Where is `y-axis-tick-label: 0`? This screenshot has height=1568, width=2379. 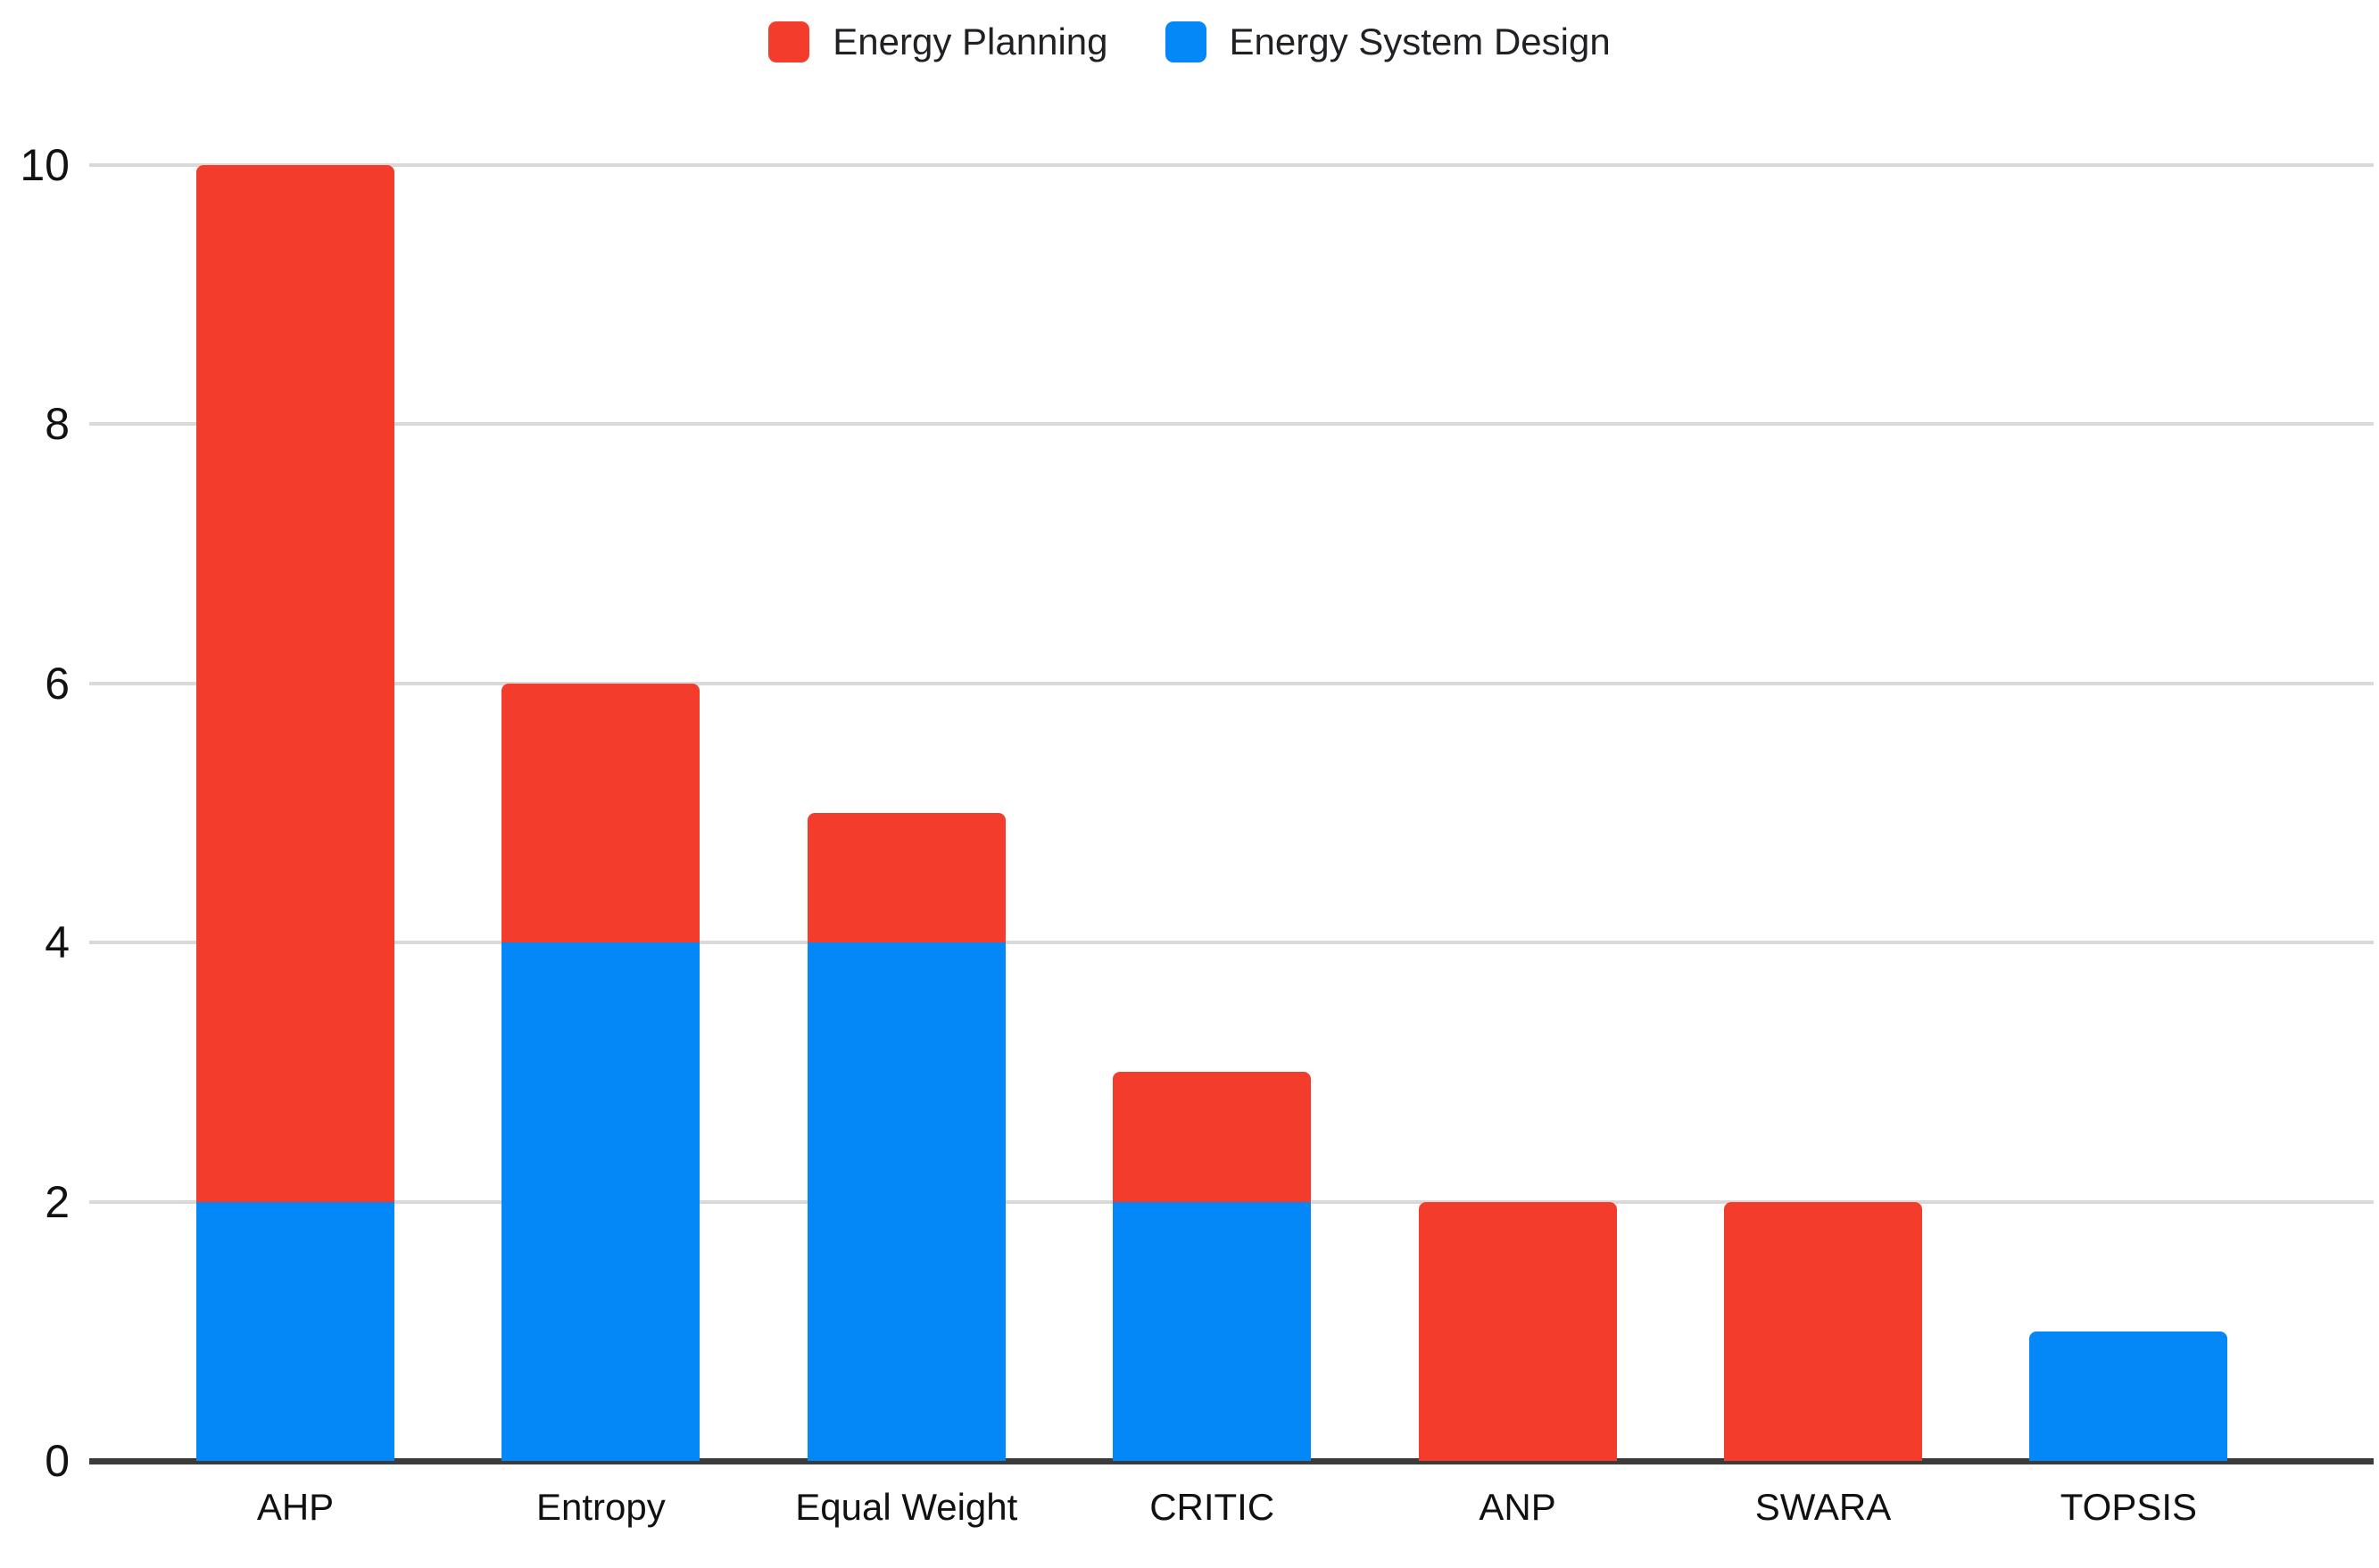 y-axis-tick-label: 0 is located at coordinates (57, 1461).